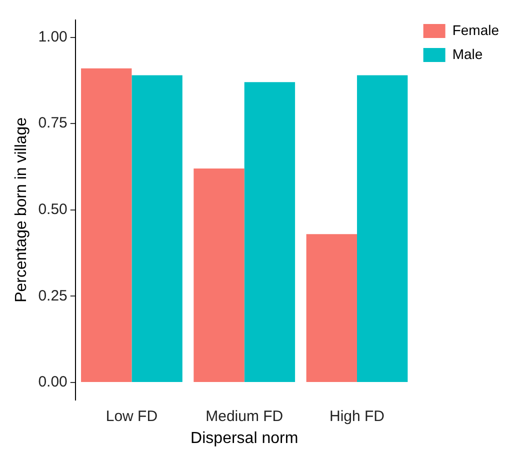 The width and height of the screenshot is (518, 453). Describe the element at coordinates (476, 30) in the screenshot. I see `legend-label: Female` at that location.